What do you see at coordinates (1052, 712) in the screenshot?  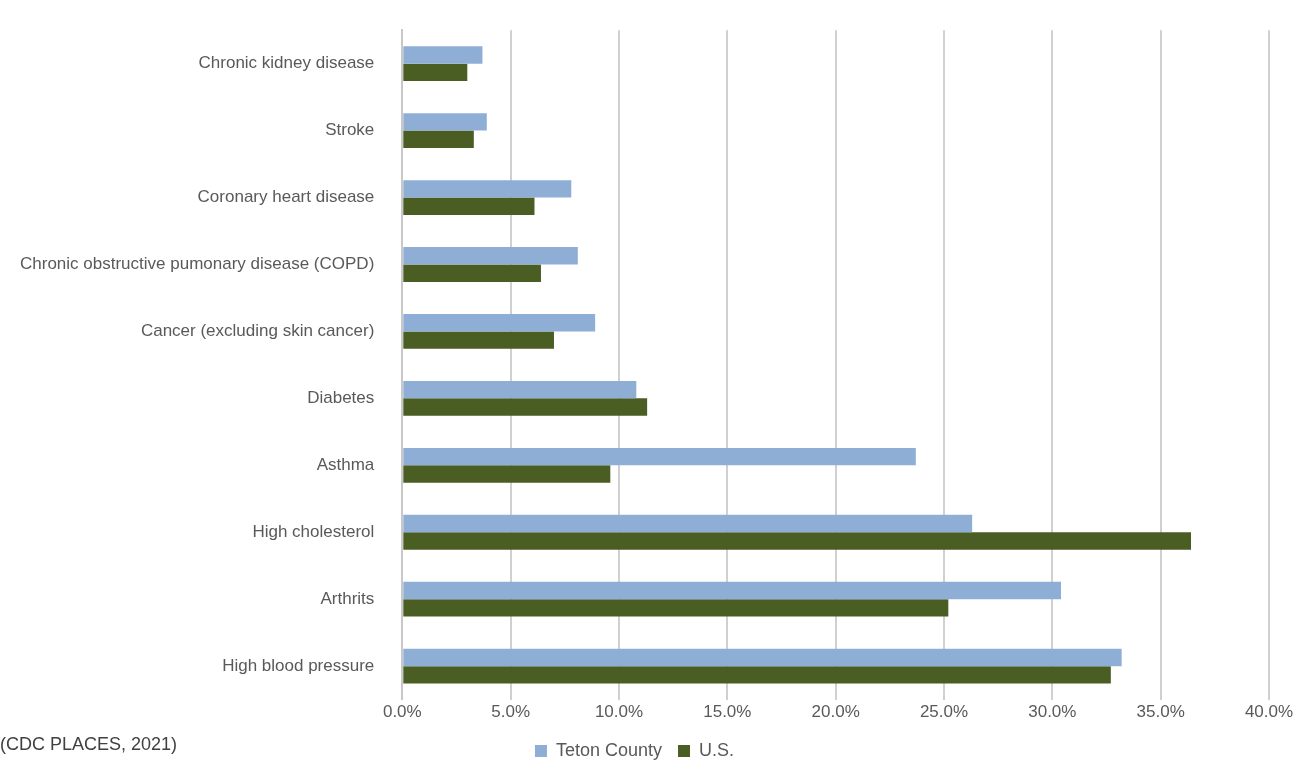 I see `x-tick-label: 30.0%` at bounding box center [1052, 712].